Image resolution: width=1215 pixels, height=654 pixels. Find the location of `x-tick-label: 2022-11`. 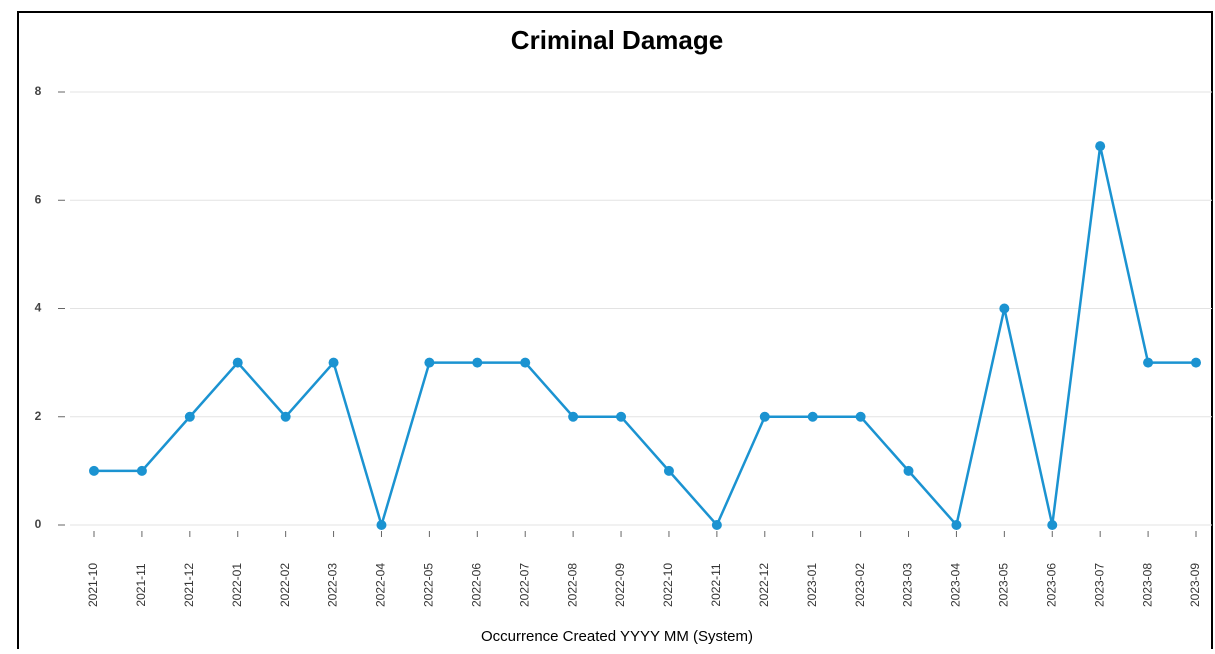

x-tick-label: 2022-11 is located at coordinates (716, 584).